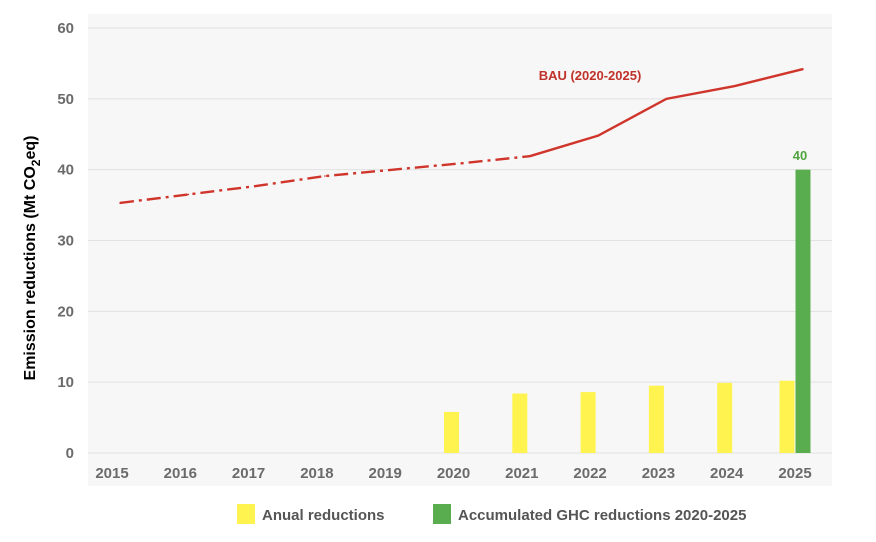 The image size is (876, 542). What do you see at coordinates (180, 473) in the screenshot?
I see `x-tick-label: 2016` at bounding box center [180, 473].